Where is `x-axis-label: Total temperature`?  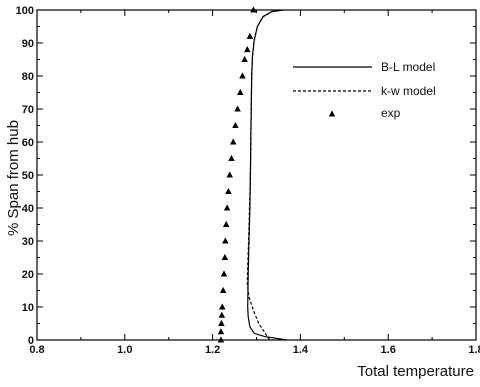 x-axis-label: Total temperature is located at coordinates (415, 371).